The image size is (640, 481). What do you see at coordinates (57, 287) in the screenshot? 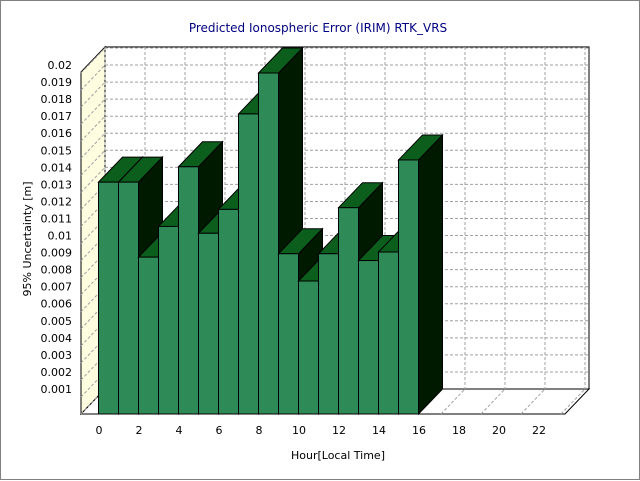
I see `y-tick-label: 0.007` at bounding box center [57, 287].